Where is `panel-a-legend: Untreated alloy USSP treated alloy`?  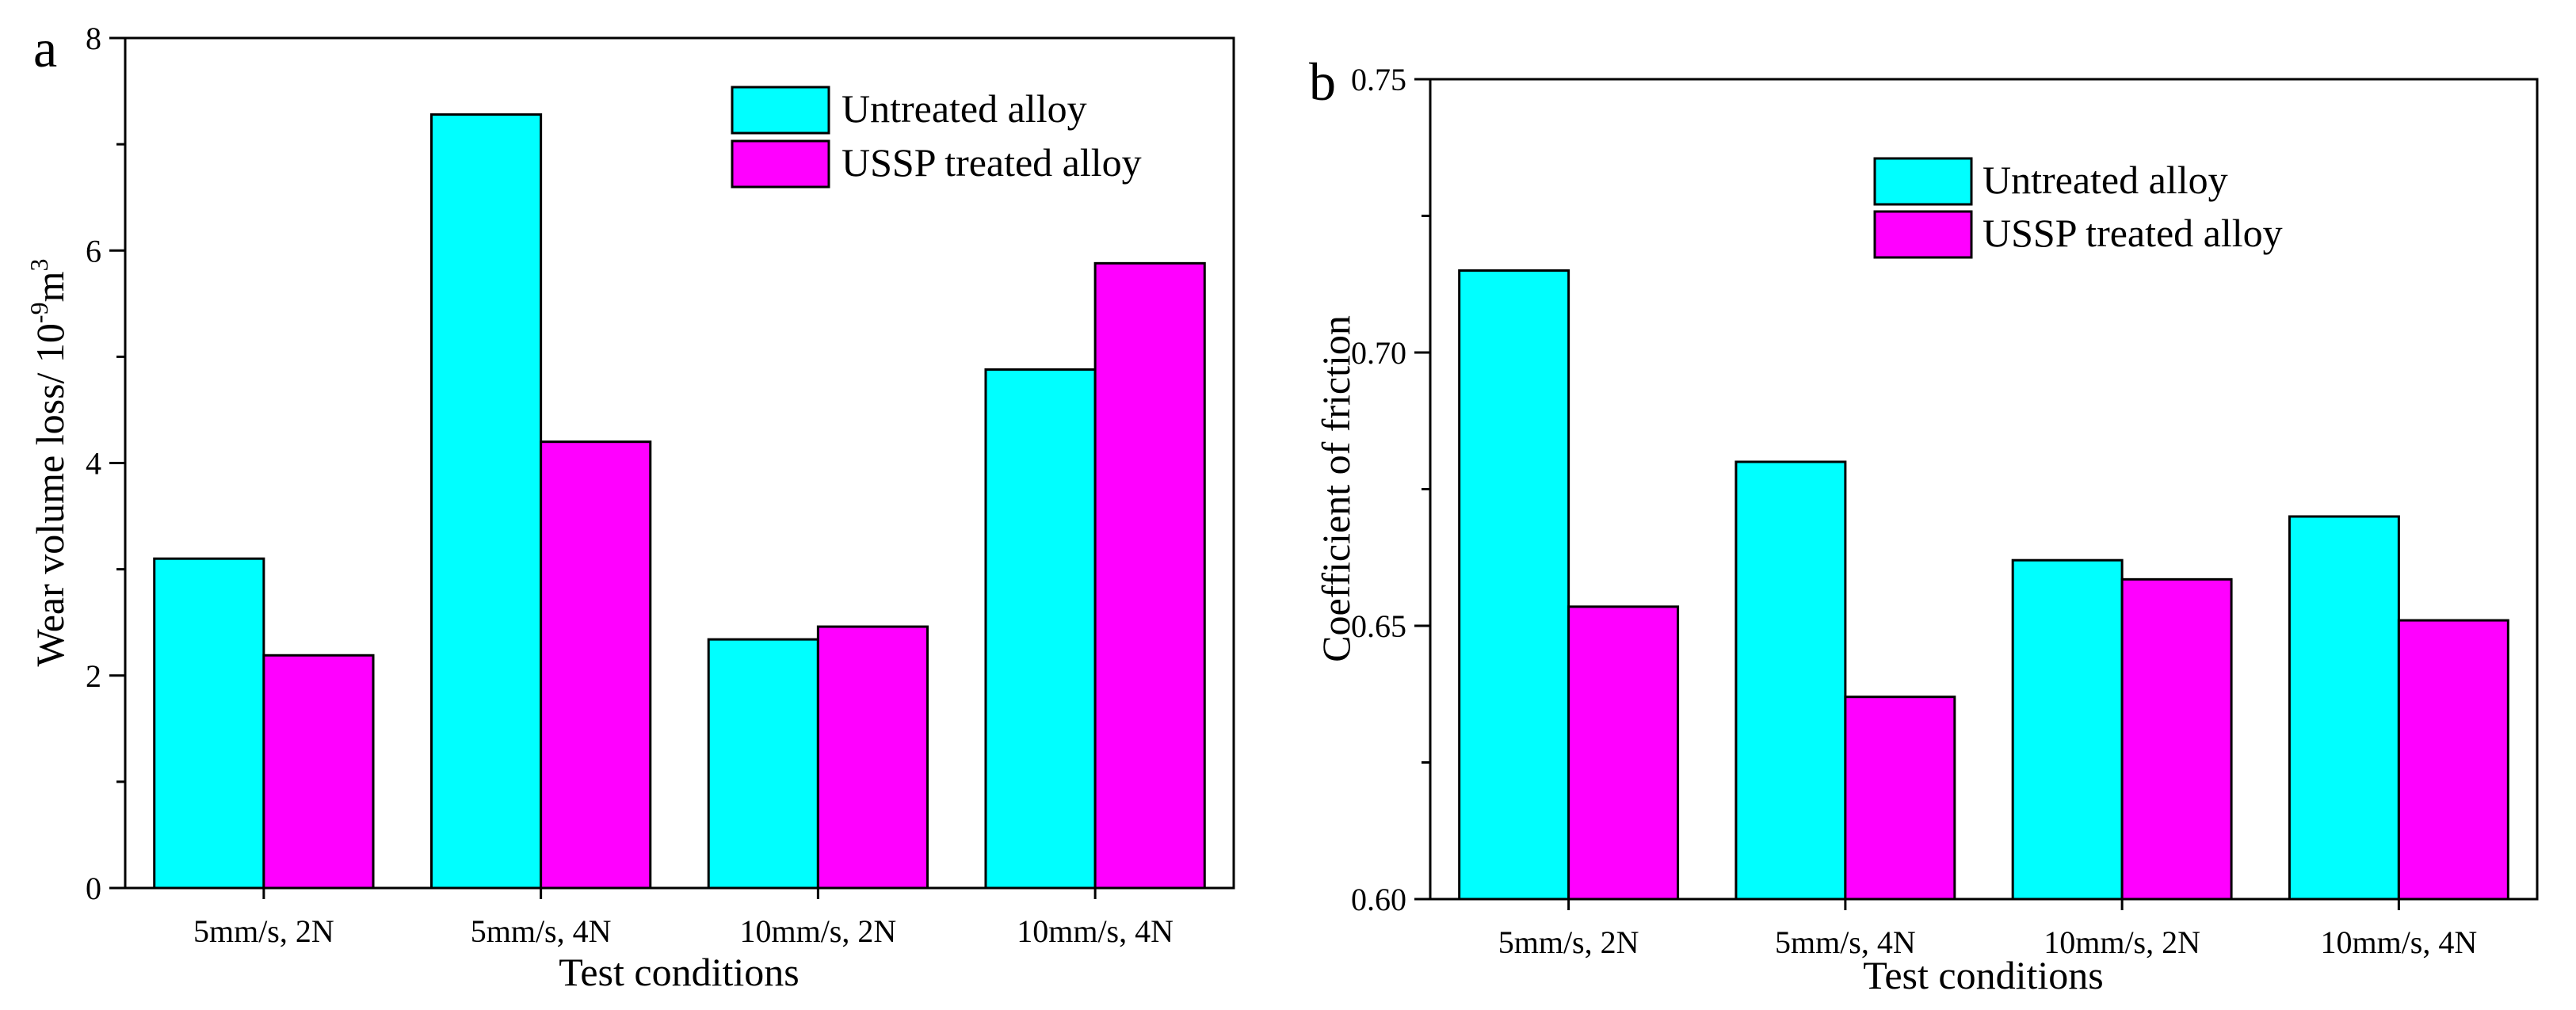
panel-a-legend: Untreated alloy USSP treated alloy is located at coordinates (936, 137).